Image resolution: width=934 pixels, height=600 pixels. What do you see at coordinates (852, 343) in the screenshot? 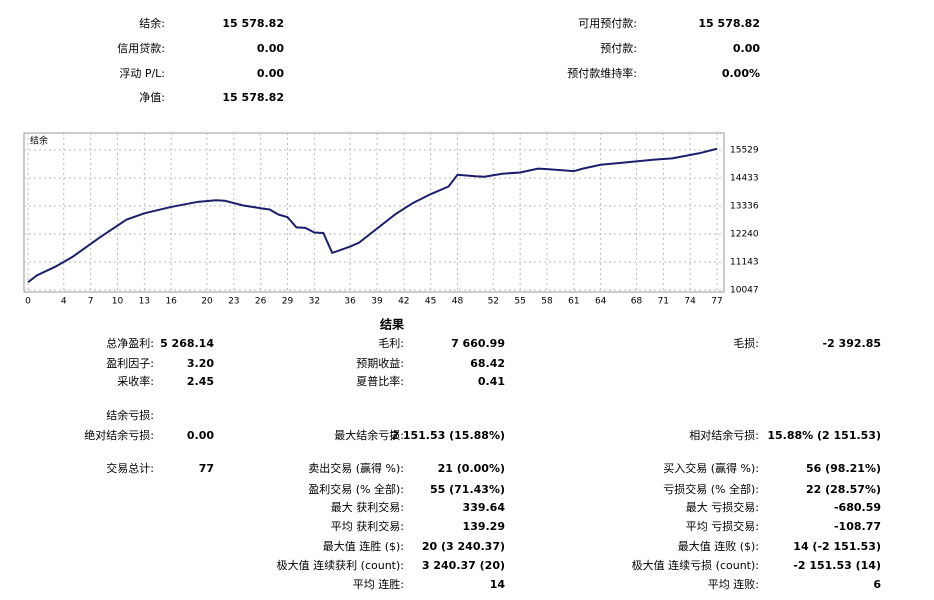
I see `result-value: -2 392.85` at bounding box center [852, 343].